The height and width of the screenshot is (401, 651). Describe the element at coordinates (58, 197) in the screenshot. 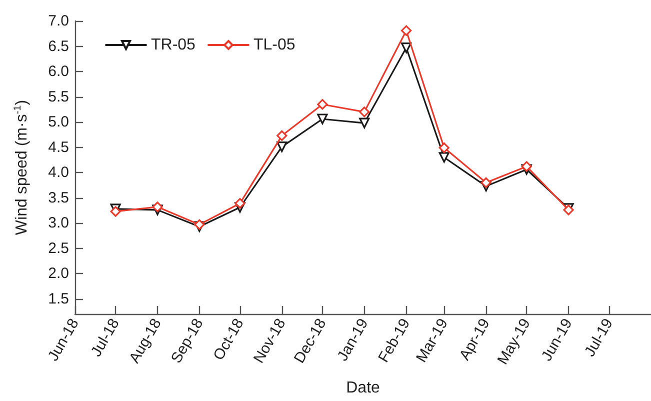

I see `y-tick-label: 3.5` at that location.